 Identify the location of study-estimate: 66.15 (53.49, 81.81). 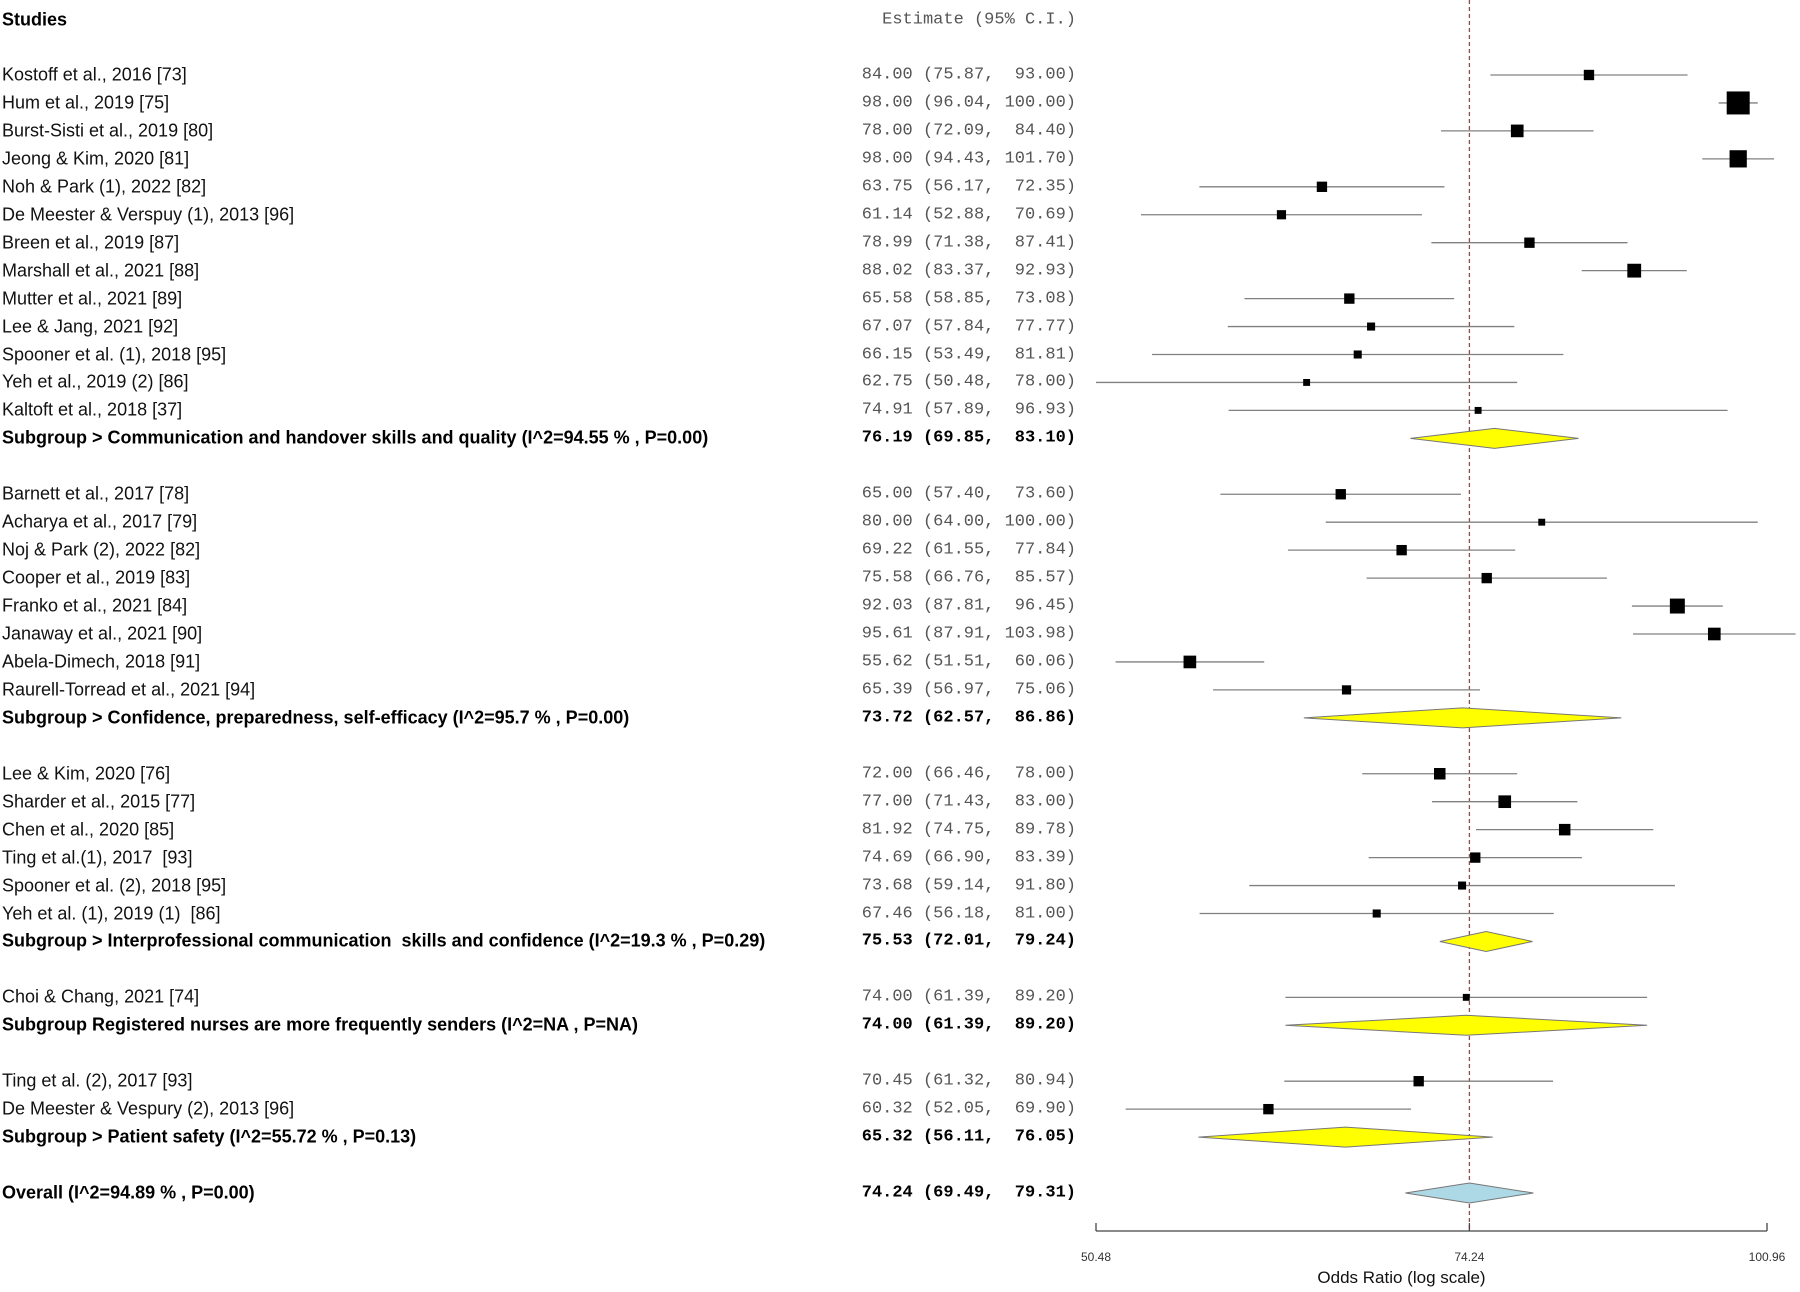
(968, 354).